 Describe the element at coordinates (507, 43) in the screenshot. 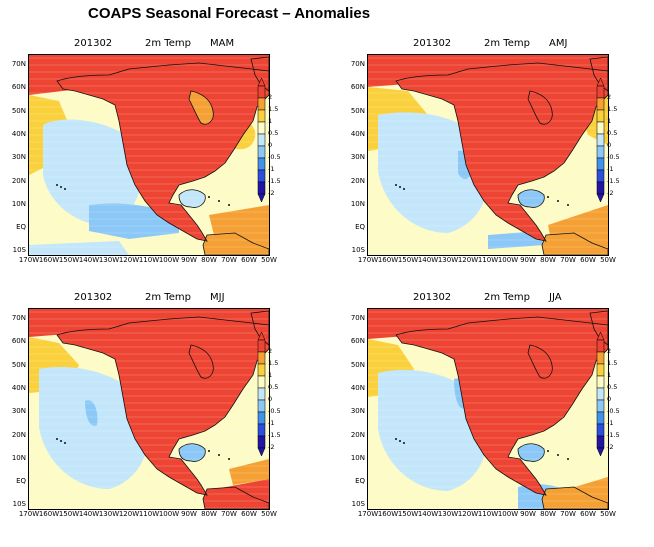

I see `panel-variable: 2m Temp` at that location.